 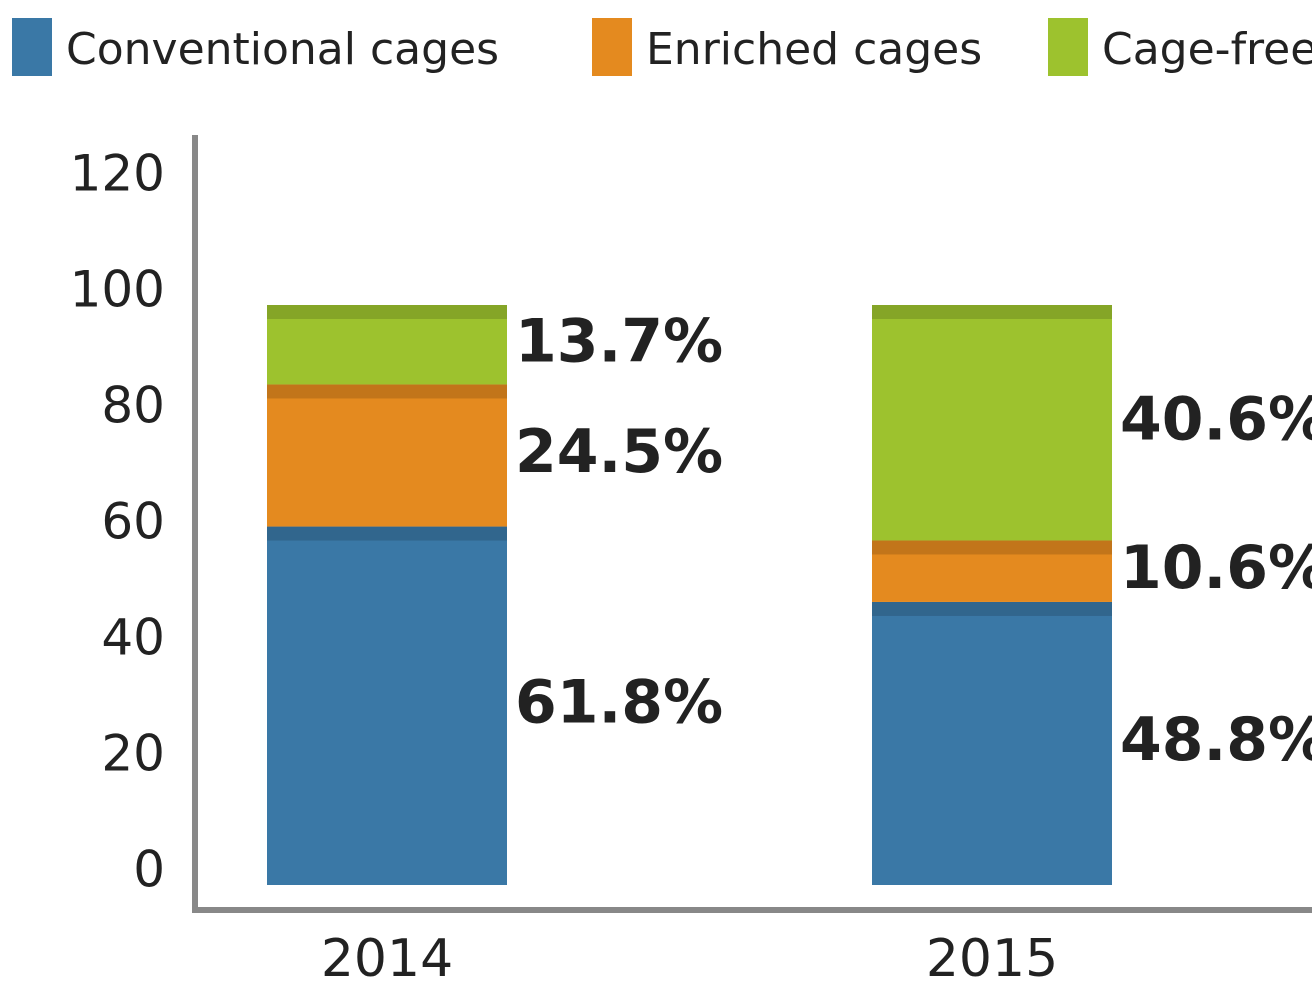 I want to click on y-tick-label: 60, so click(x=133, y=522).